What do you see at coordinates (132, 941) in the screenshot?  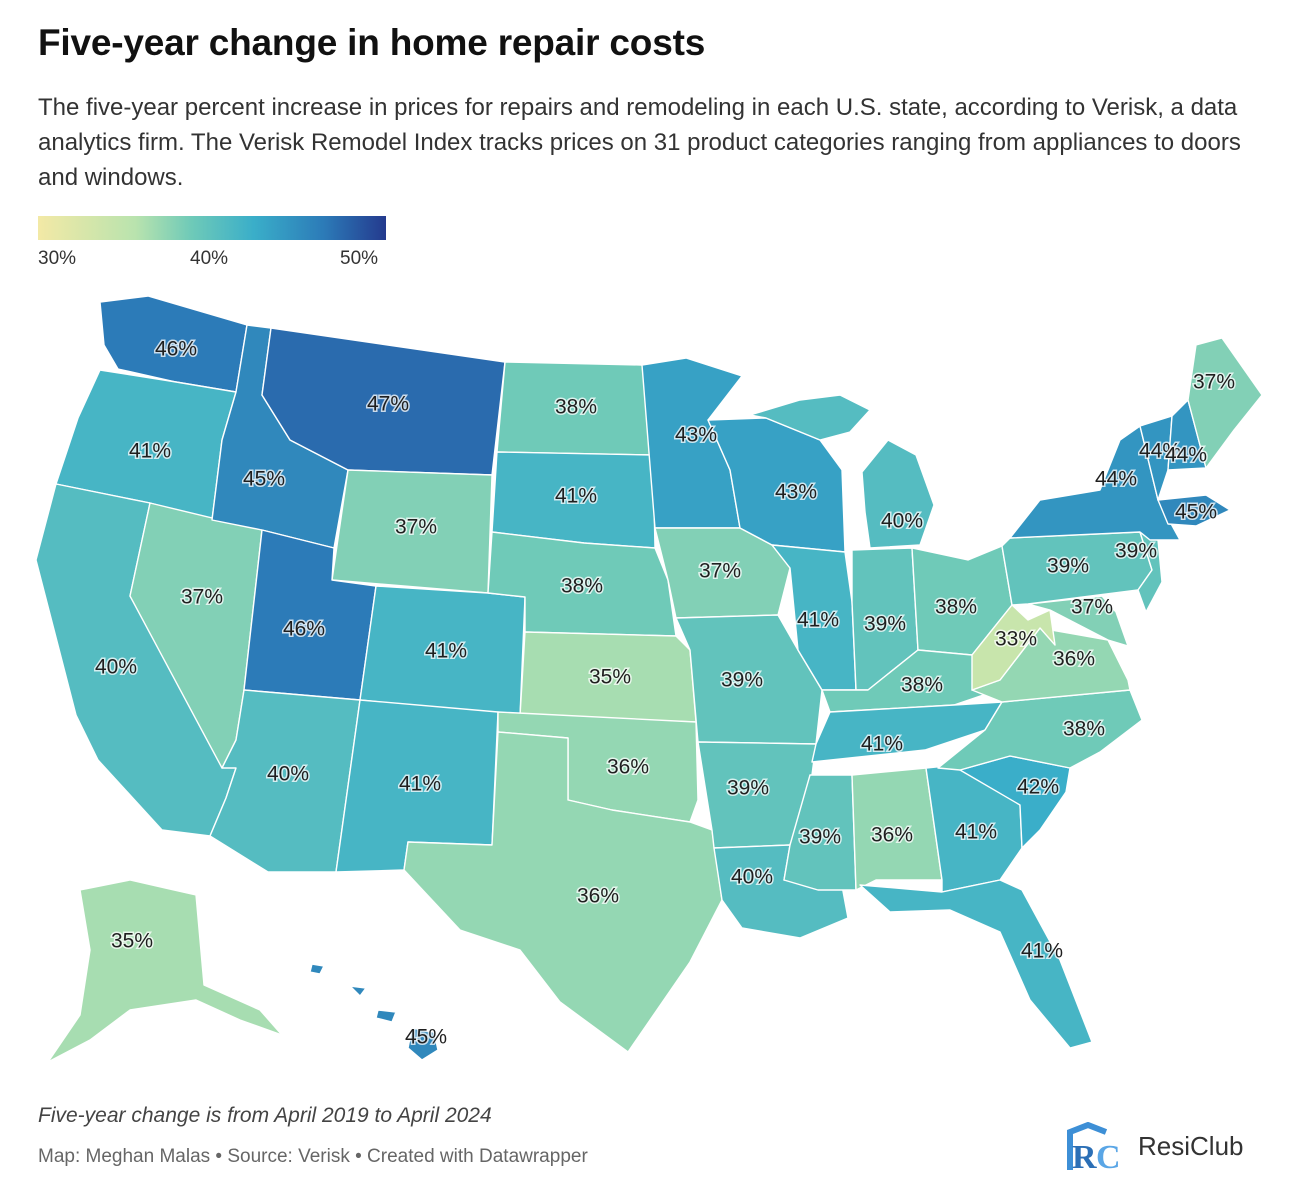 I see `state-label-ak: 35%` at bounding box center [132, 941].